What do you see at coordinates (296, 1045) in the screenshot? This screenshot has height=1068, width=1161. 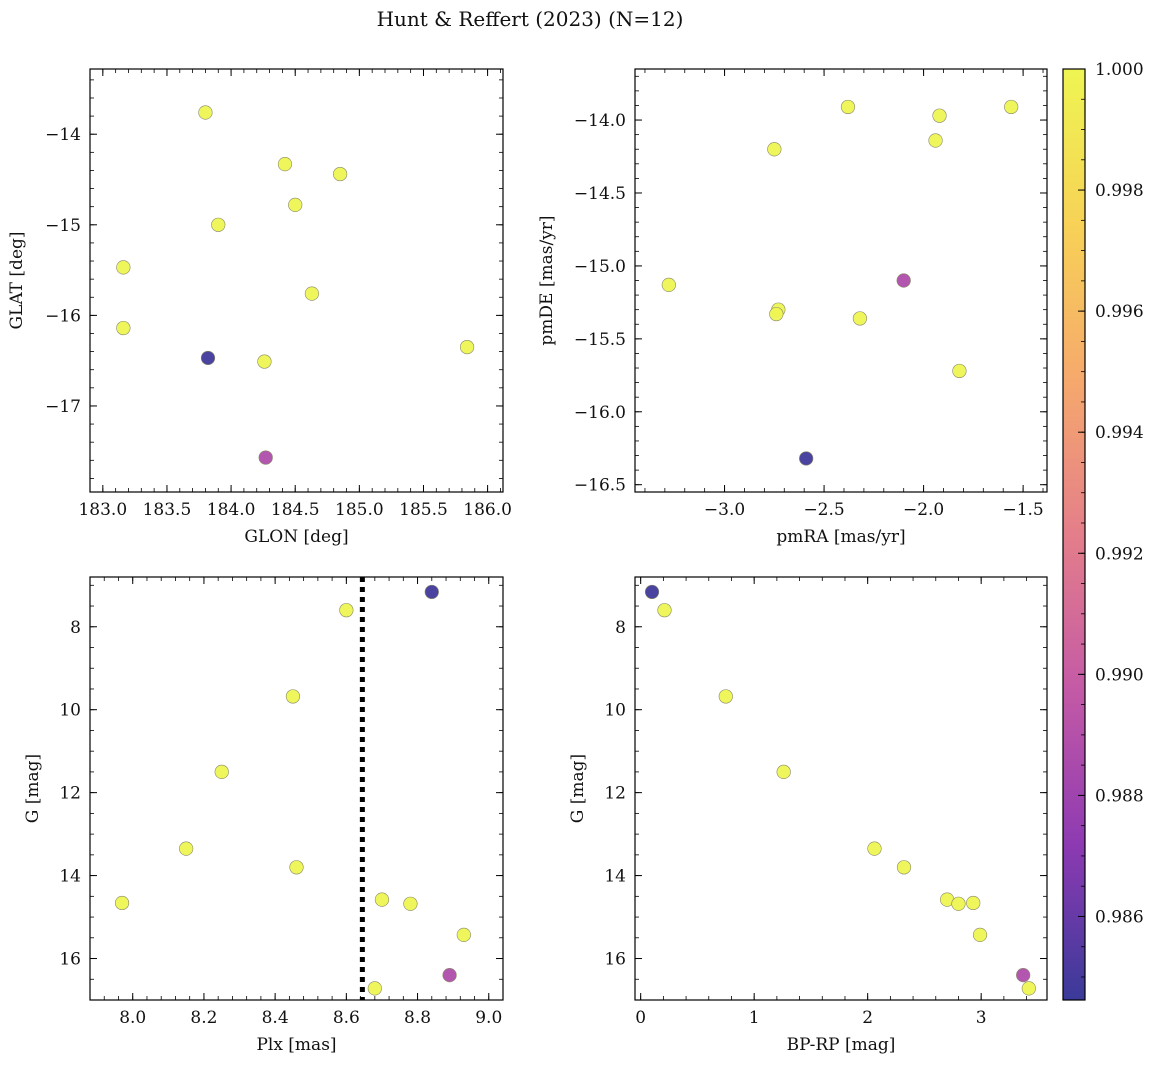 I see `x-axis-label: Plx [mas]` at bounding box center [296, 1045].